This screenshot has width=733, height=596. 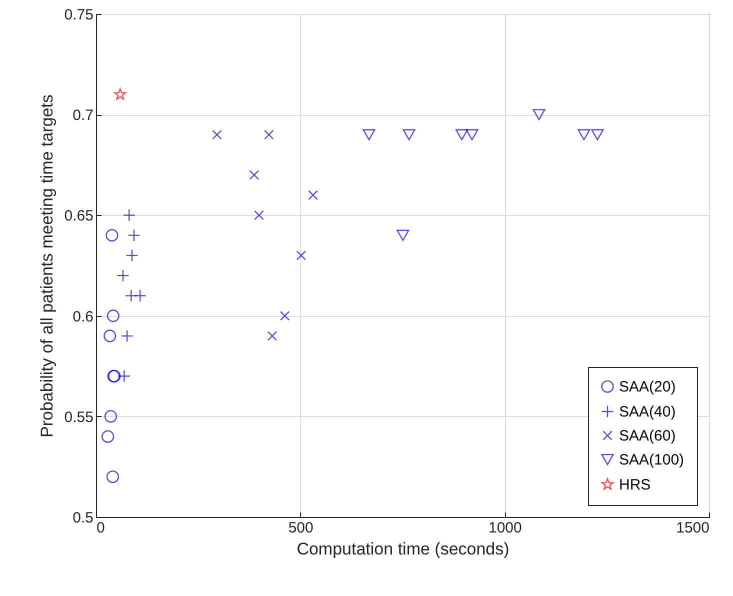 What do you see at coordinates (79, 417) in the screenshot?
I see `y-tick-label: 0.55` at bounding box center [79, 417].